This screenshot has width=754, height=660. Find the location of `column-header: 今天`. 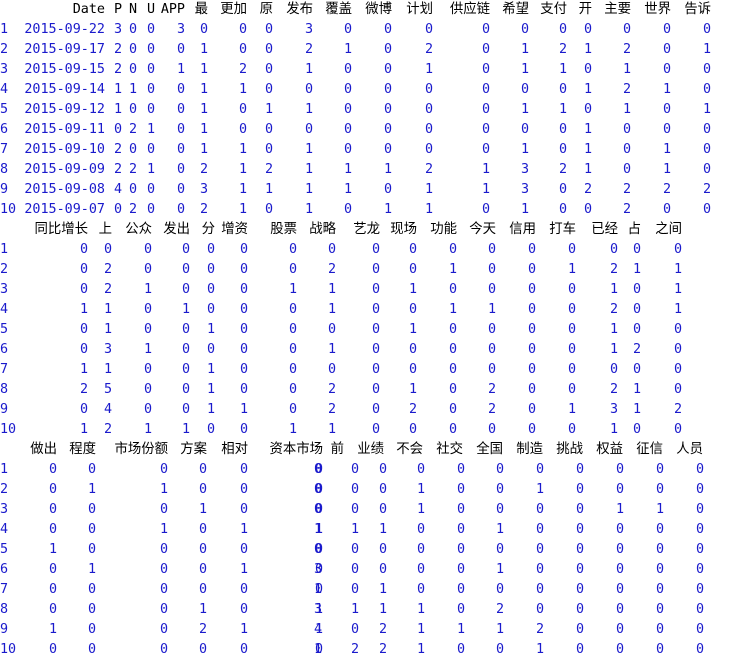

column-header: 今天 is located at coordinates (482, 229).